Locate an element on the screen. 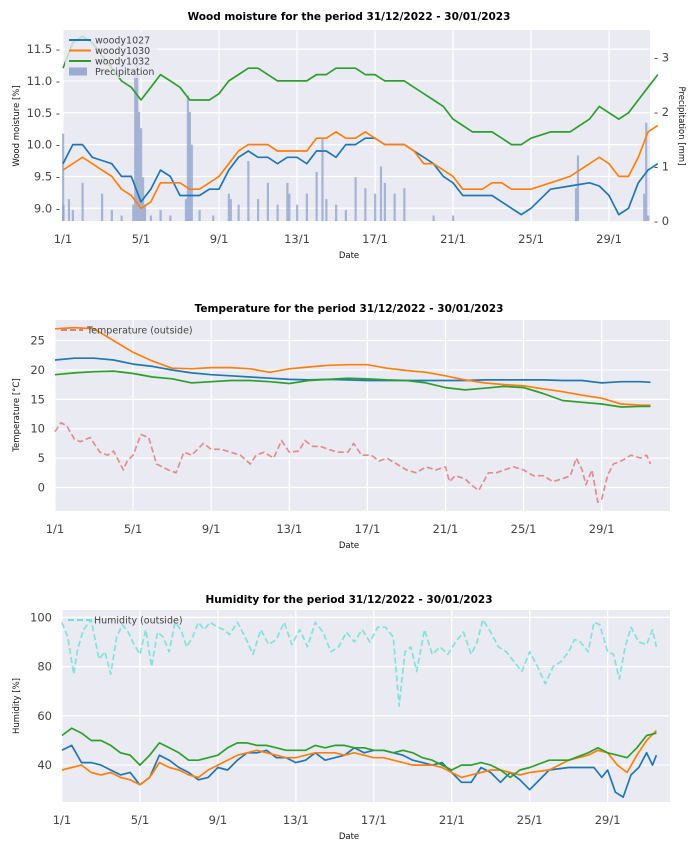 The height and width of the screenshot is (853, 696). y-tick-label: 11.5 - is located at coordinates (43, 49).